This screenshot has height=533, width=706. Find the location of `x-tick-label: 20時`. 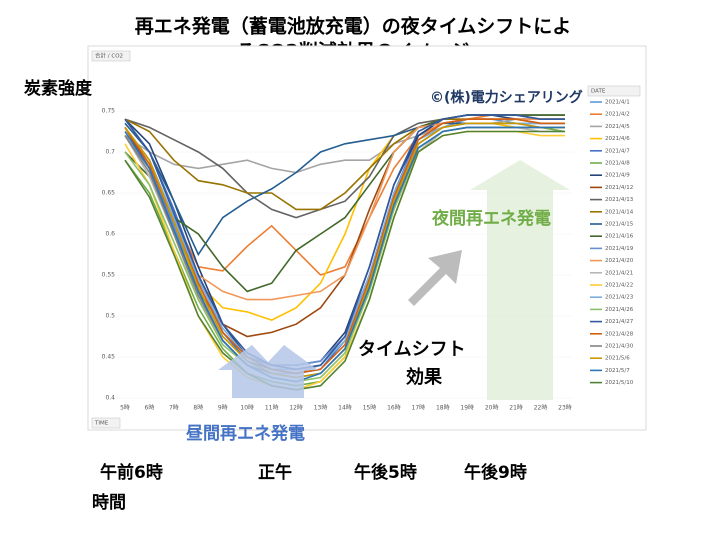

x-tick-label: 20時 is located at coordinates (492, 408).